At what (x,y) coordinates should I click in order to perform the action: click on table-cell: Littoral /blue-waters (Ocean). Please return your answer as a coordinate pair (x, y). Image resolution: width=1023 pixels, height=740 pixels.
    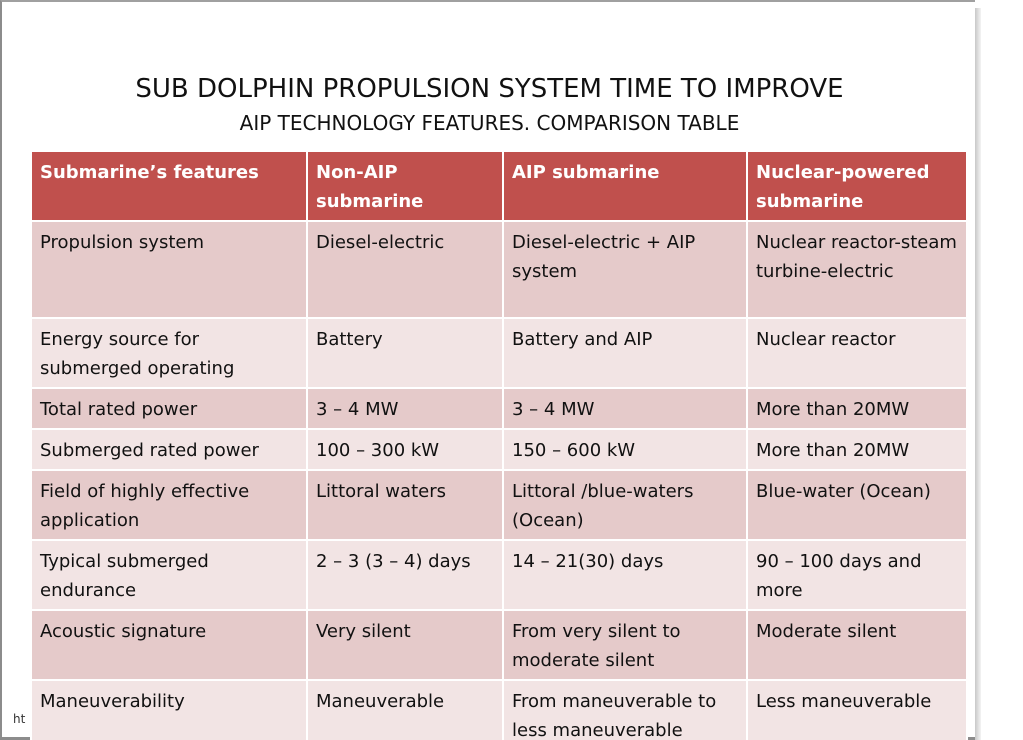
    Looking at the image, I should click on (625, 505).